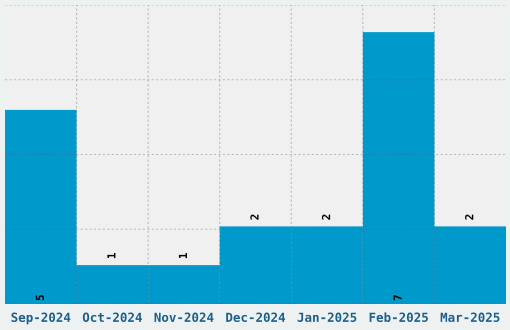  Describe the element at coordinates (112, 317) in the screenshot. I see `x-tick-label: Oct-2024` at that location.